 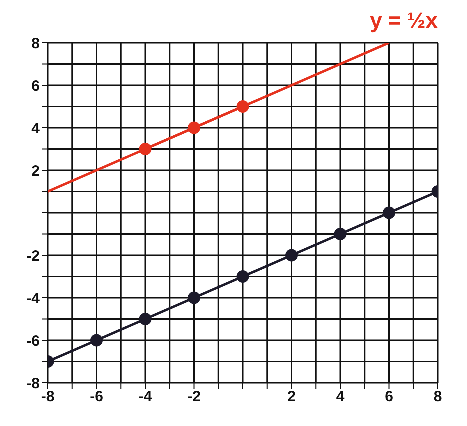 I want to click on x-tick-label: -2, so click(x=194, y=397).